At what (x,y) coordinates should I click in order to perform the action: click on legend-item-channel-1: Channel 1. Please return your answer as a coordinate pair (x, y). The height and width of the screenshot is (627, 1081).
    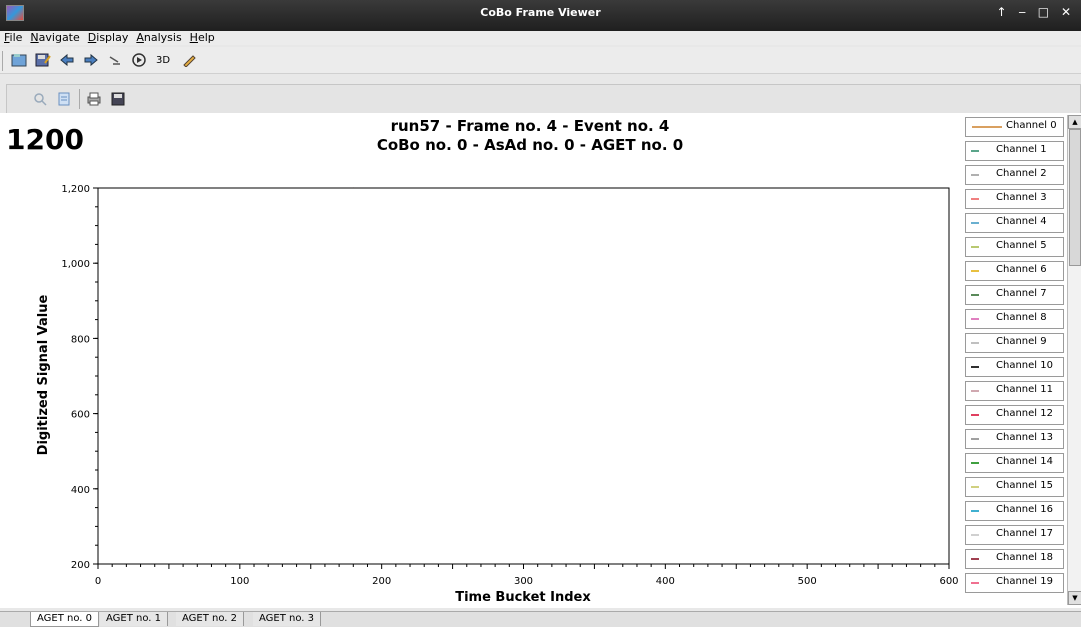
    Looking at the image, I should click on (1014, 151).